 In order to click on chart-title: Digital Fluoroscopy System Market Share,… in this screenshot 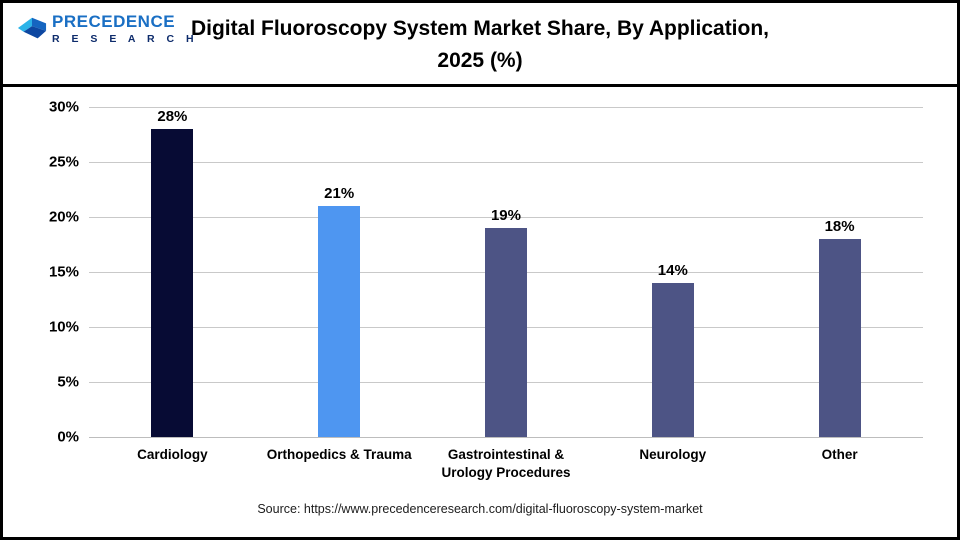, I will do `click(480, 39)`.